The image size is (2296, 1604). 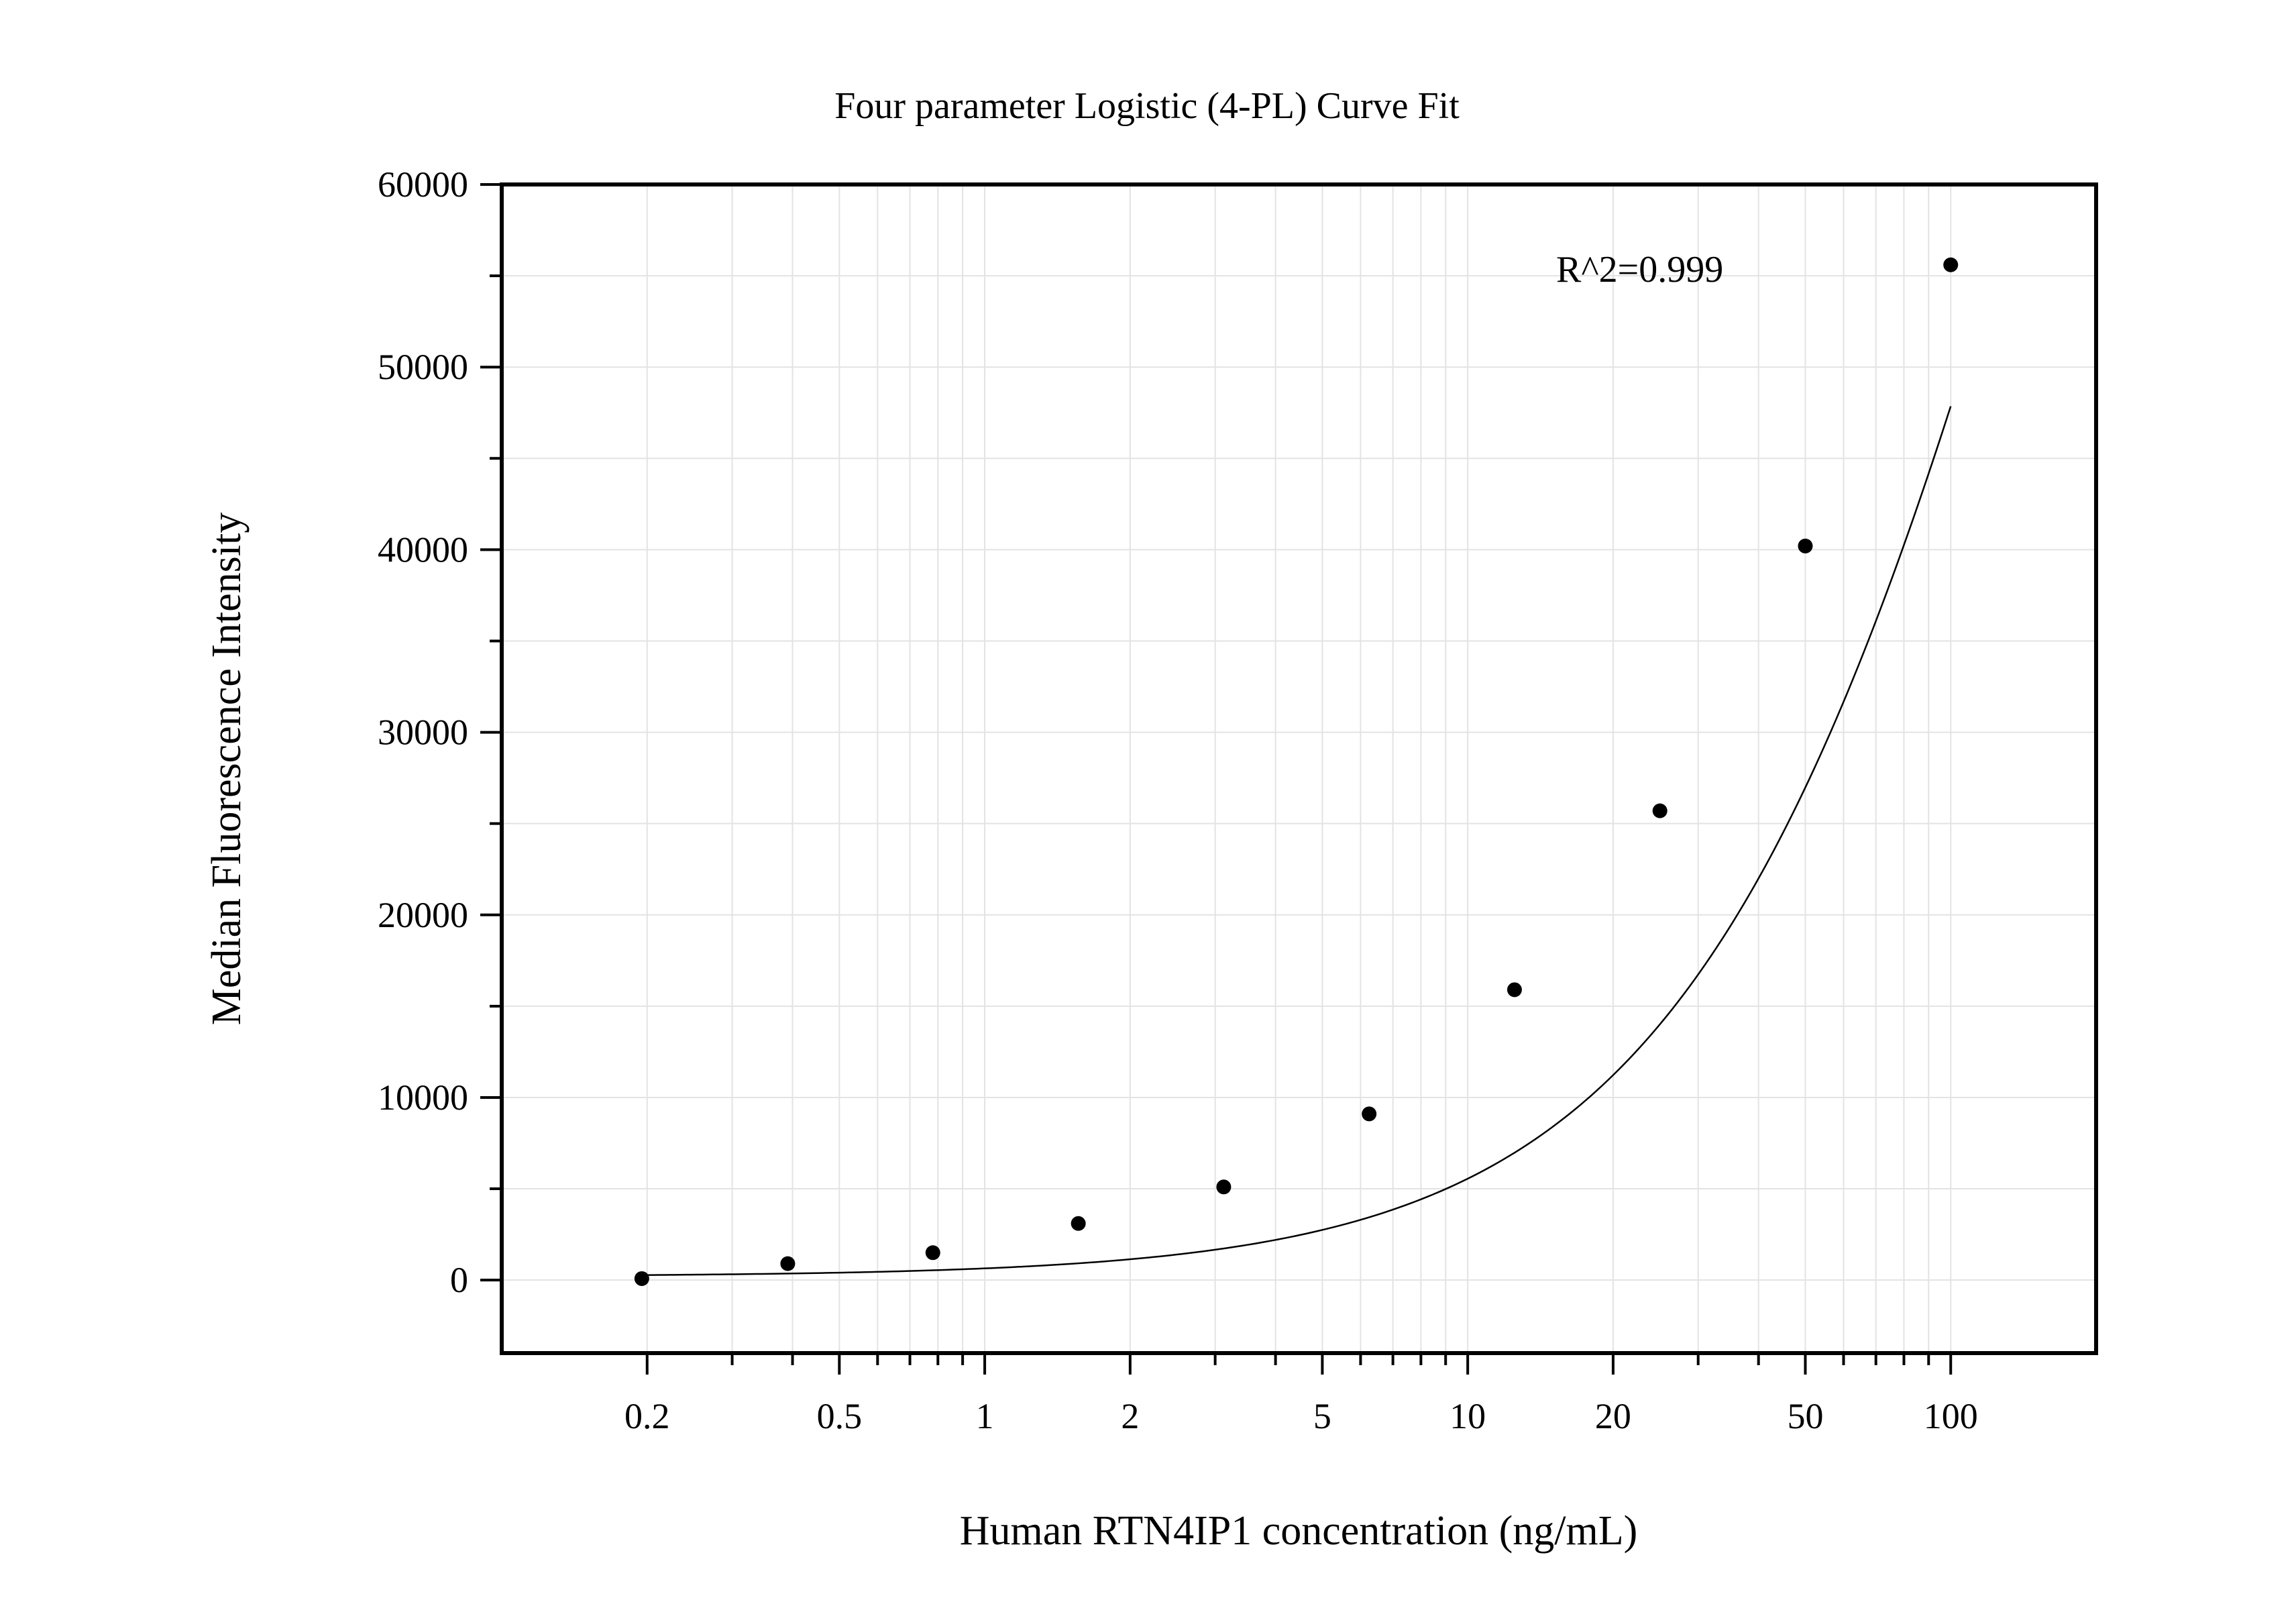 What do you see at coordinates (985, 1416) in the screenshot?
I see `x-tick-label: 1` at bounding box center [985, 1416].